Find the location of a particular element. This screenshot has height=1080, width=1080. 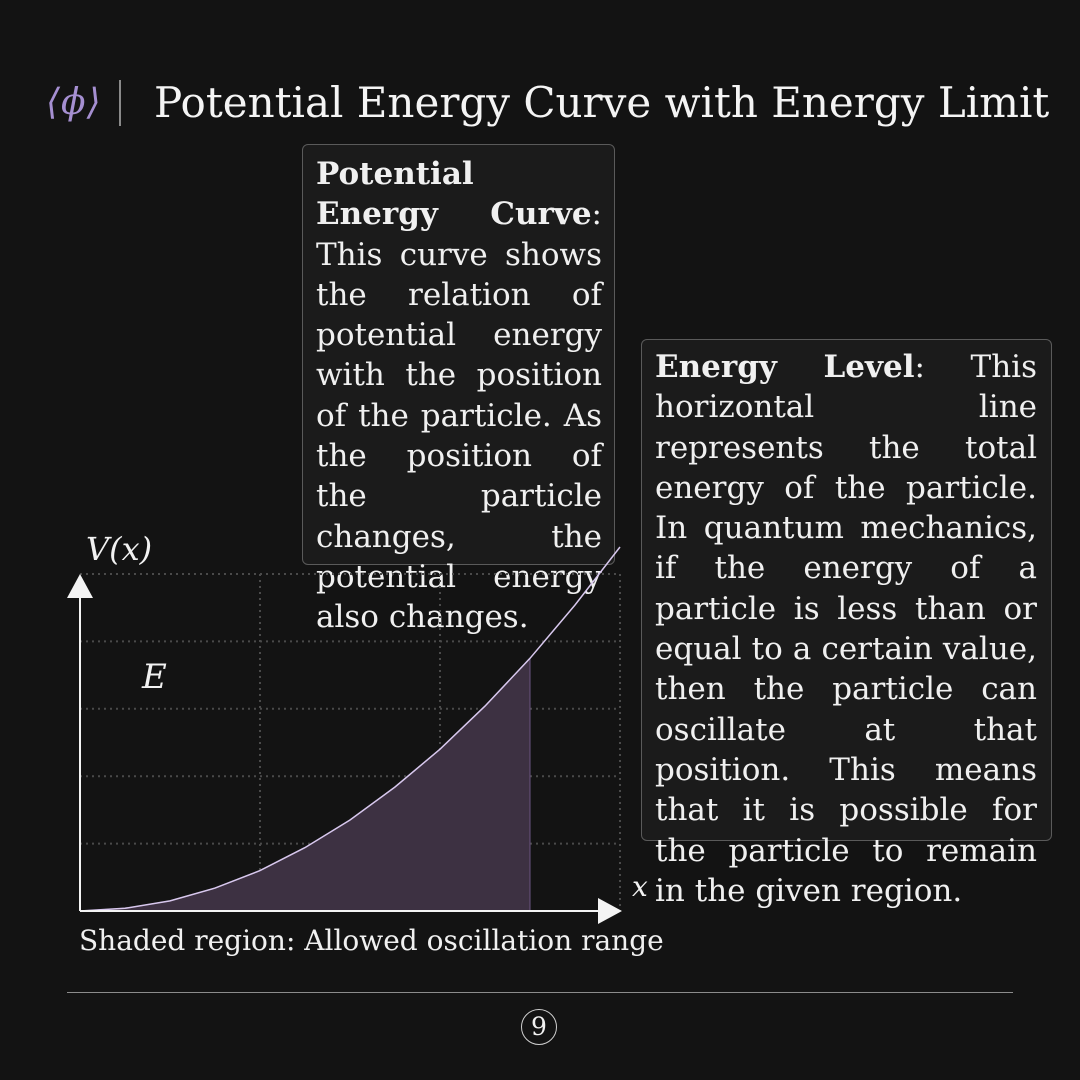

x-axis-label: x is located at coordinates (640, 886).